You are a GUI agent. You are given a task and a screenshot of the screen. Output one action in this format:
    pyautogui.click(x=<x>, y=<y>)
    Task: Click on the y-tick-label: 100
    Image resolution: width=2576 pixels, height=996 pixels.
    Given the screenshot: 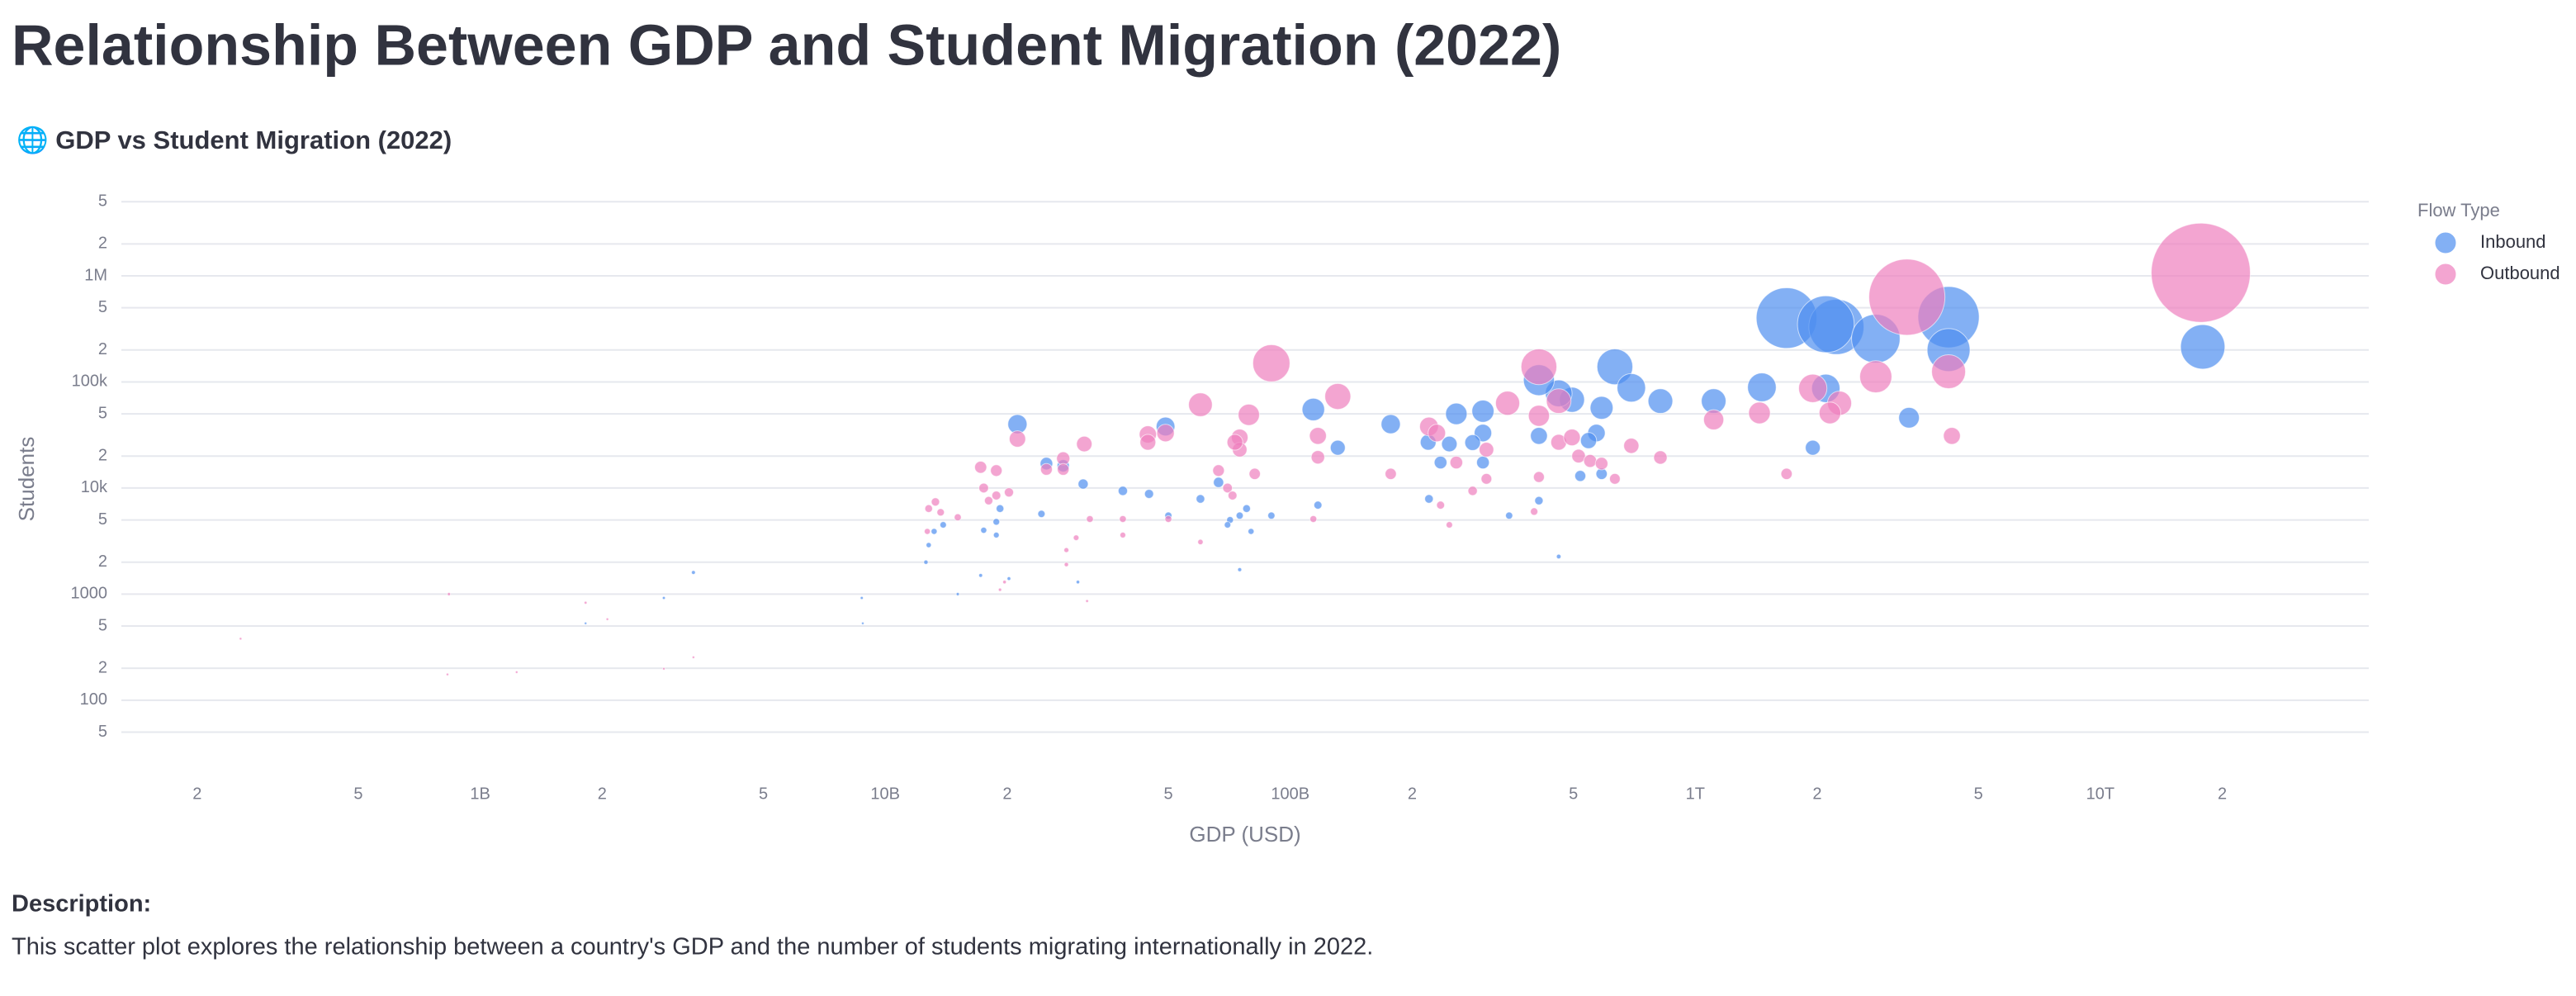 What is the action you would take?
    pyautogui.click(x=93, y=699)
    